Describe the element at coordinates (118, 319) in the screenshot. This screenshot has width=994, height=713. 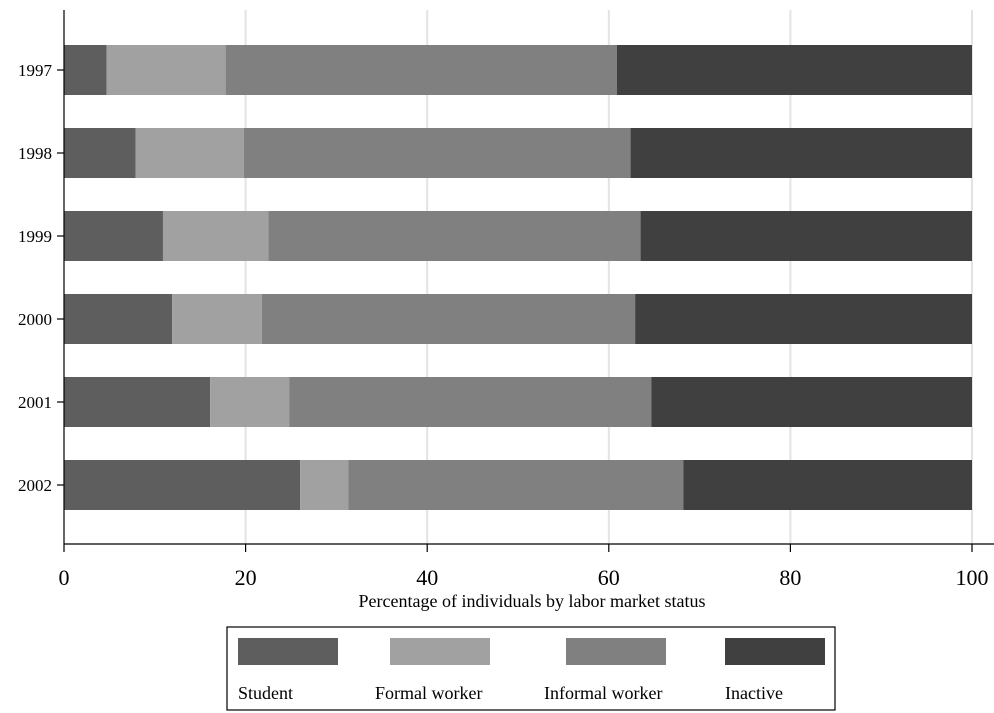
I see `bar-2000-student` at that location.